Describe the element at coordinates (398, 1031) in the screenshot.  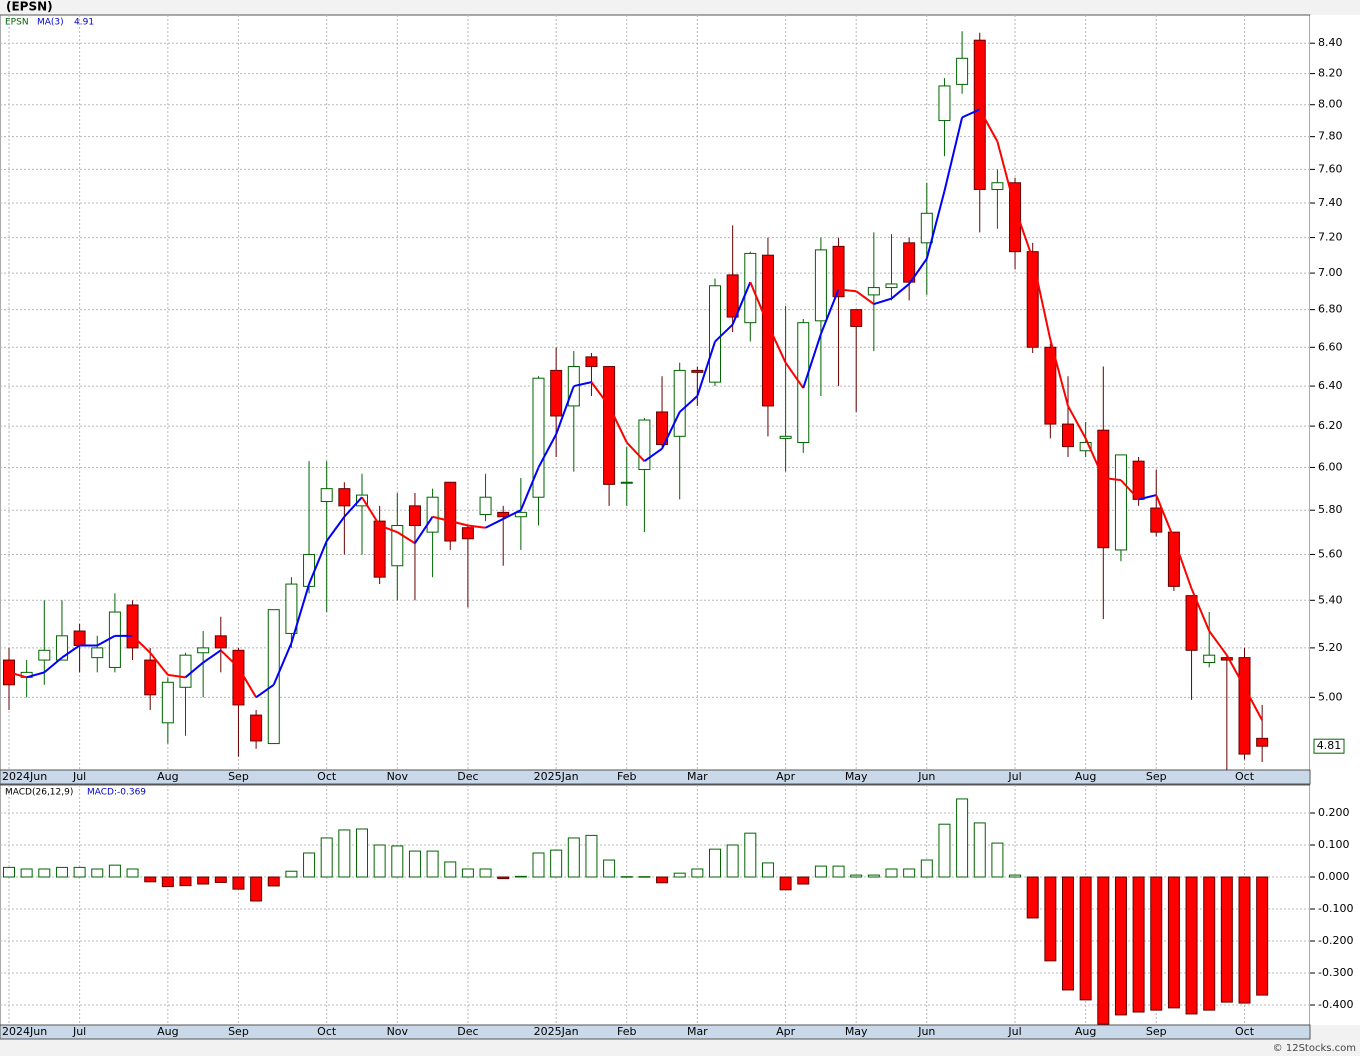
I see `x-tick-label: Nov` at that location.